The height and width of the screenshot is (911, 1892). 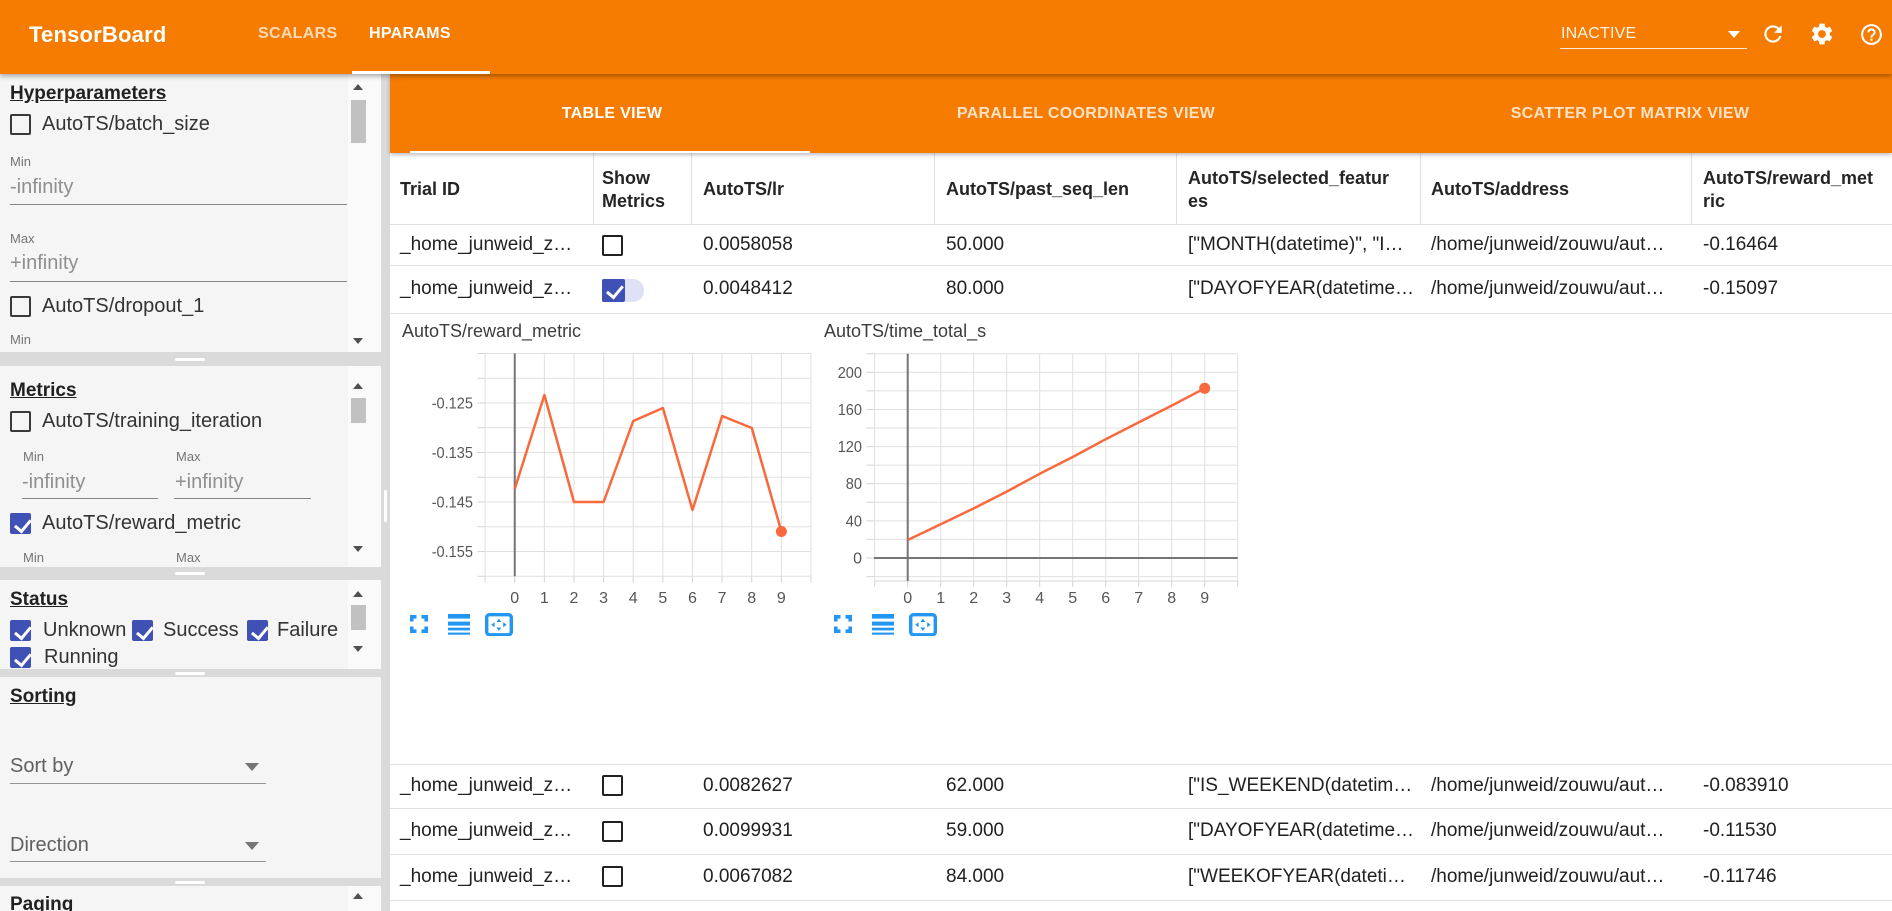 I want to click on svg-text: 160, so click(x=850, y=410).